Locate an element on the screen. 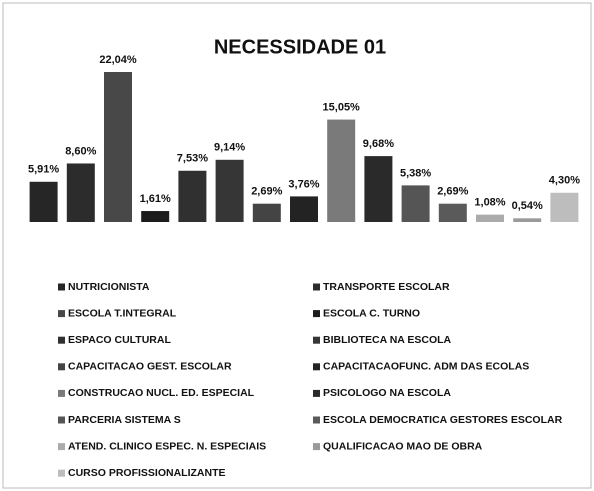 The width and height of the screenshot is (594, 491). legend-label: ATEND. CLINICO ESPEC. N. ESPECIAIS is located at coordinates (167, 446).